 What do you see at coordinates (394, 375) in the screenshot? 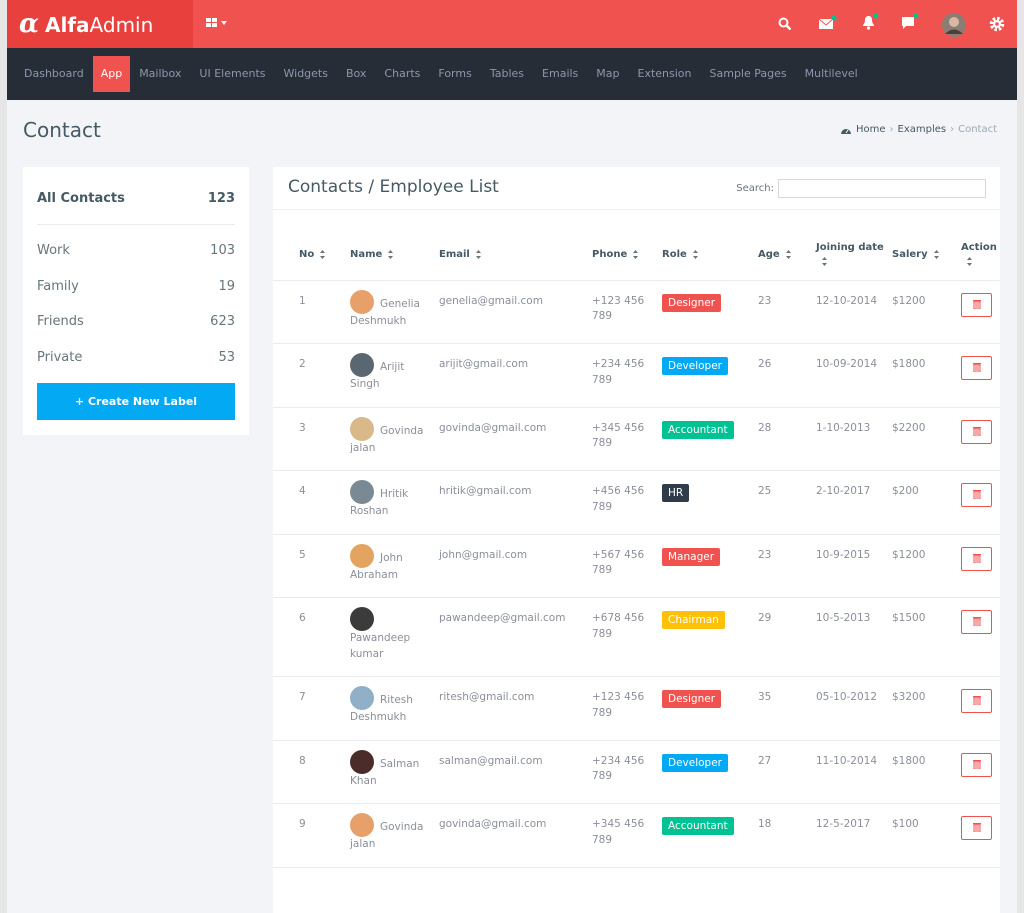
I see `name: Arijit Singh` at bounding box center [394, 375].